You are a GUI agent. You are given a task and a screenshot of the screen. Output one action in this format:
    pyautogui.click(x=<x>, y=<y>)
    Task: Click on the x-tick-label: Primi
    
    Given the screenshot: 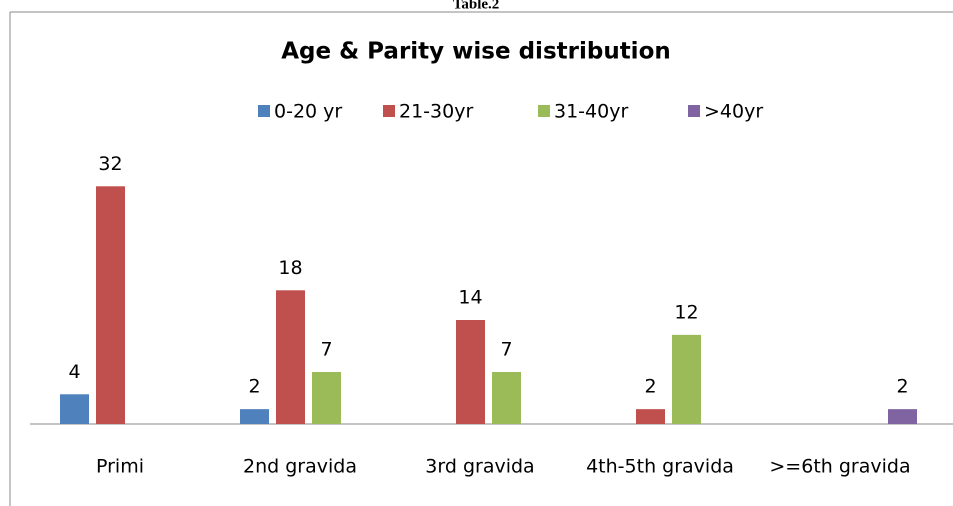 What is the action you would take?
    pyautogui.click(x=120, y=467)
    